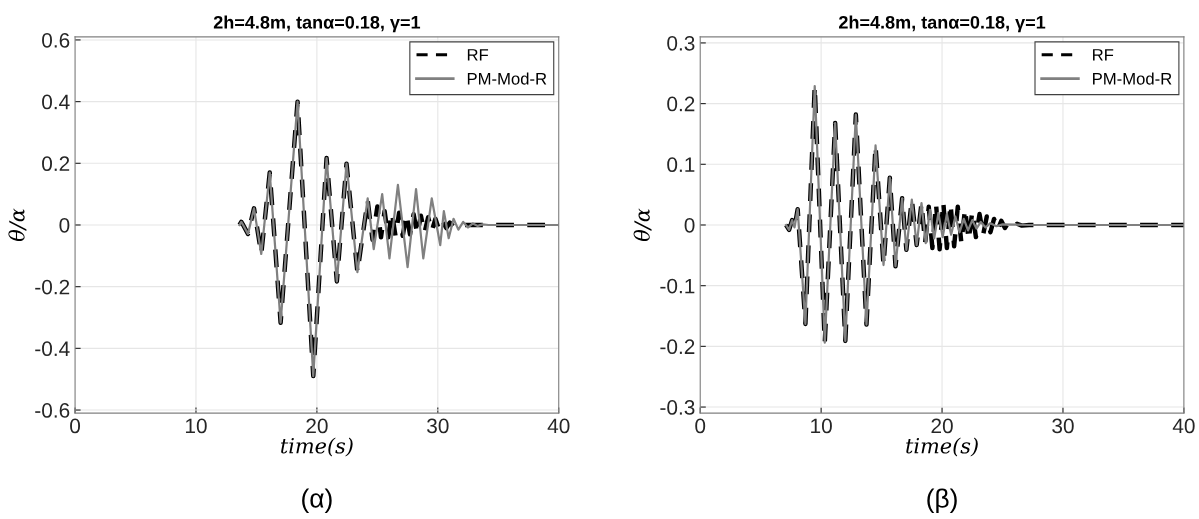 This screenshot has width=1199, height=519. I want to click on y-tick-label: 0.3, so click(681, 43).